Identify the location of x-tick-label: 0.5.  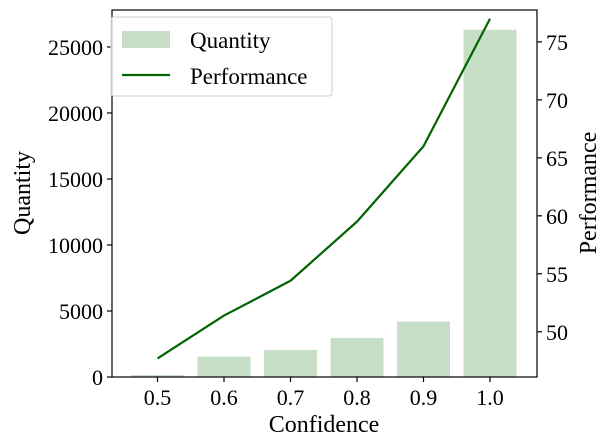
(158, 397).